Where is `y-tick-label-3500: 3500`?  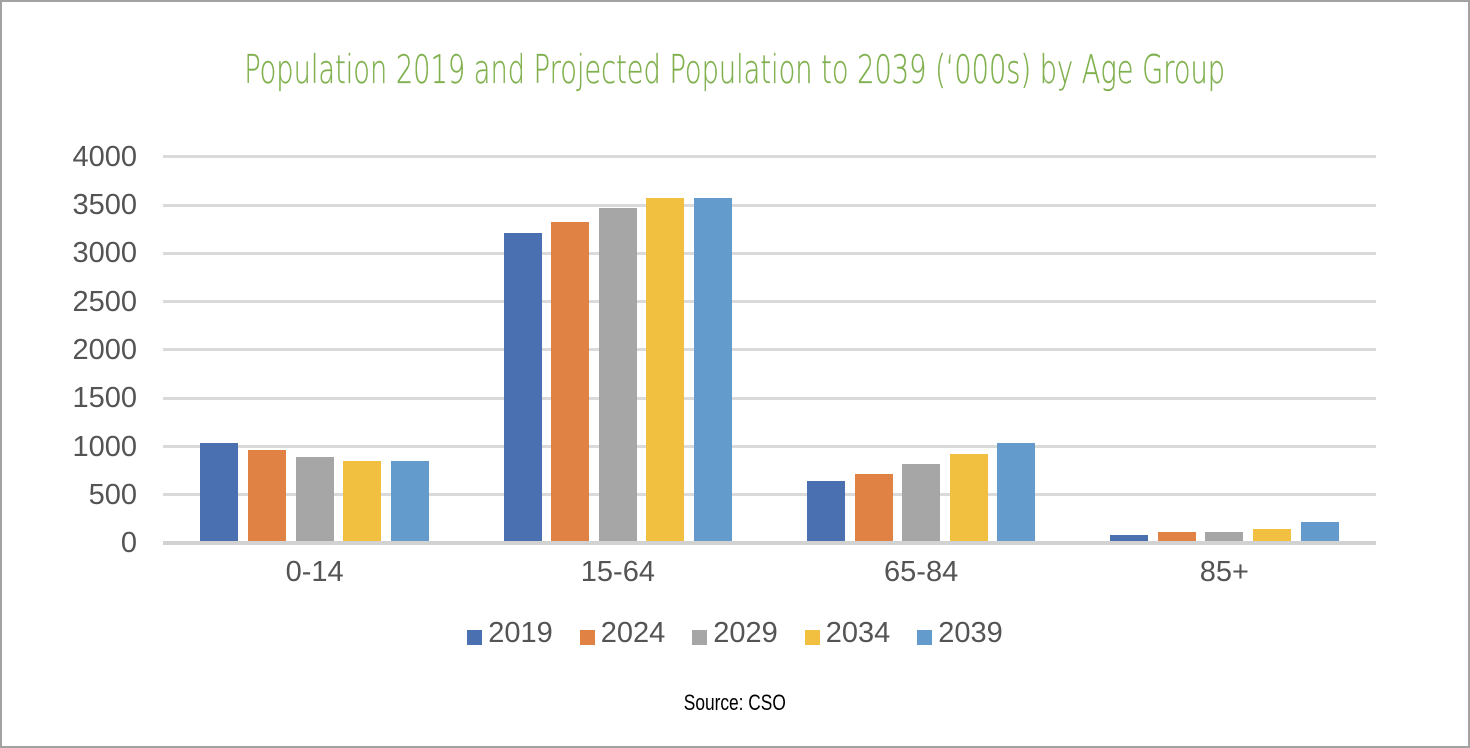
y-tick-label-3500: 3500 is located at coordinates (104, 205).